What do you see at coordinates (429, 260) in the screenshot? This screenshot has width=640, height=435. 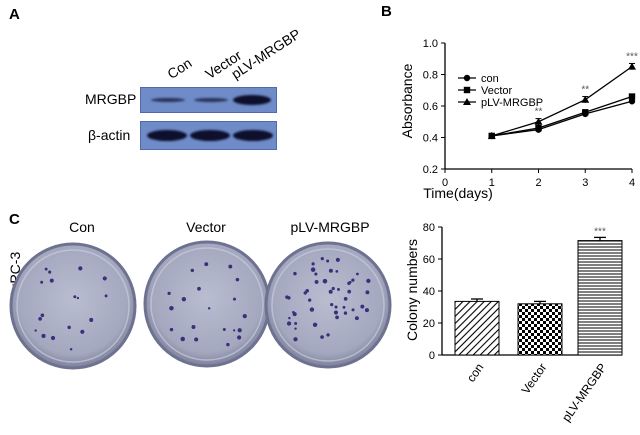 I see `bar-chart-ytick-label: 60` at bounding box center [429, 260].